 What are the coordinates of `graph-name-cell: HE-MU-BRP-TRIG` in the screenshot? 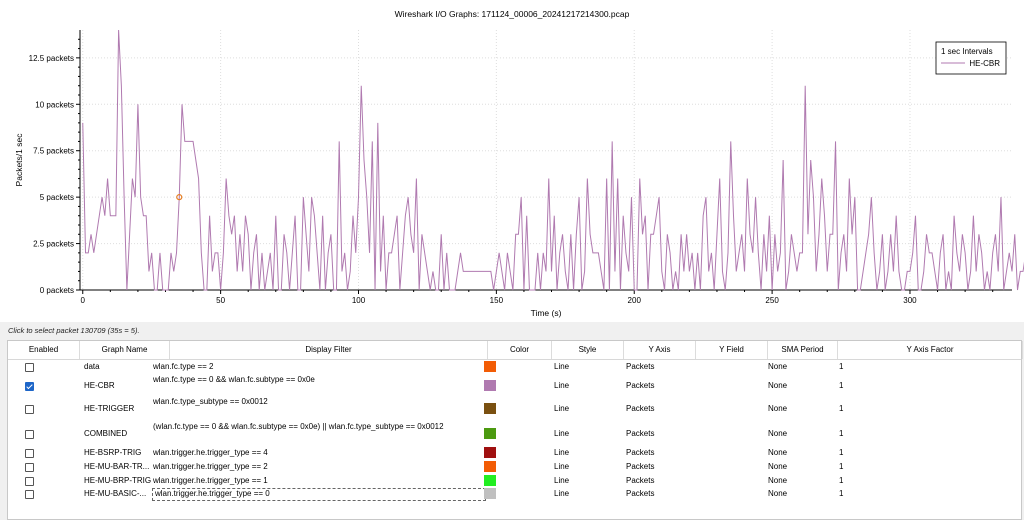 It's located at (118, 480).